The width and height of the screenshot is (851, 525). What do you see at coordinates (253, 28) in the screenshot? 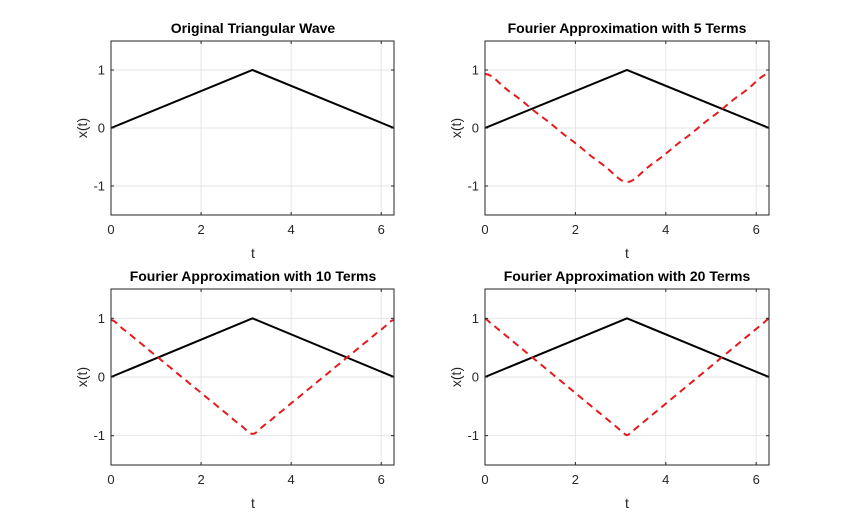
I see `subplot-title: Original Triangular Wave` at bounding box center [253, 28].